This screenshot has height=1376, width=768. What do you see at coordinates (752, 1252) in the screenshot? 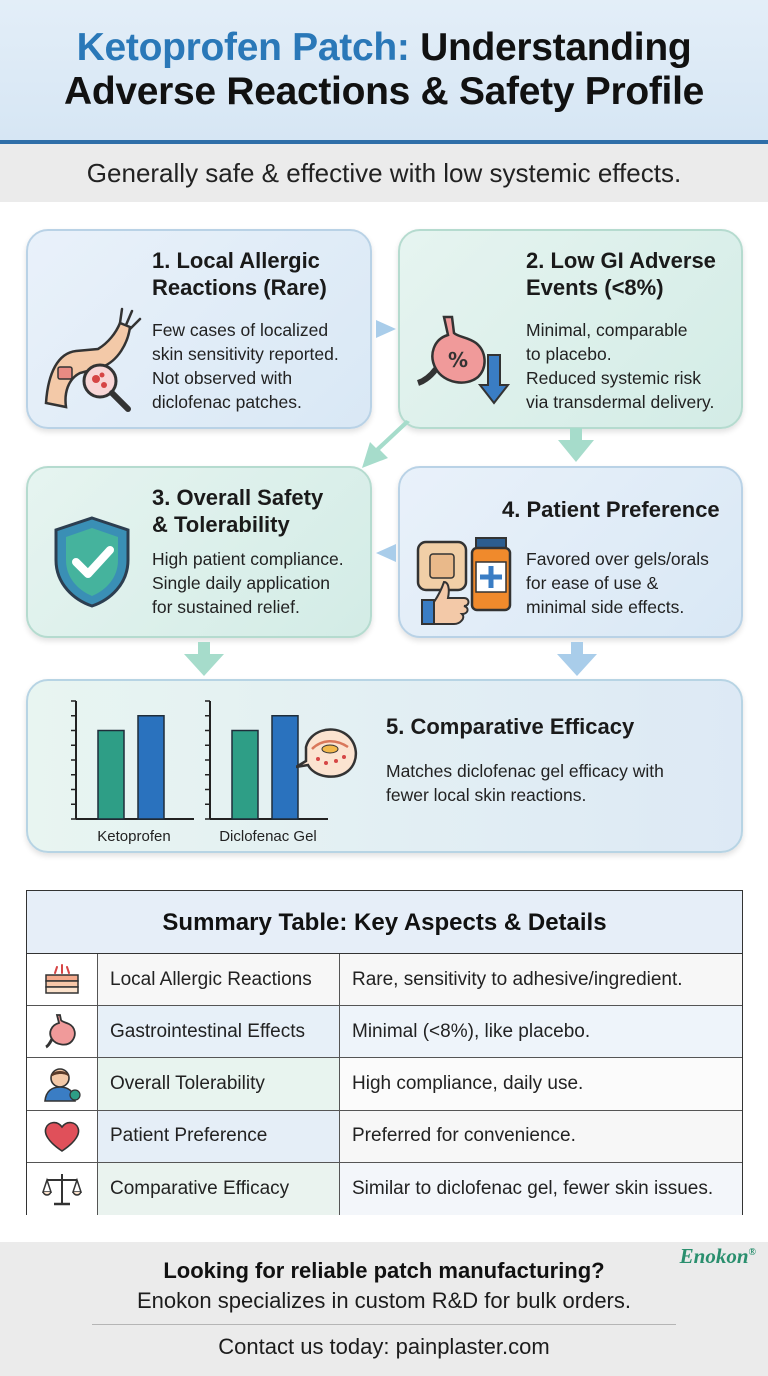
I see `brand-registered-mark: ®` at bounding box center [752, 1252].